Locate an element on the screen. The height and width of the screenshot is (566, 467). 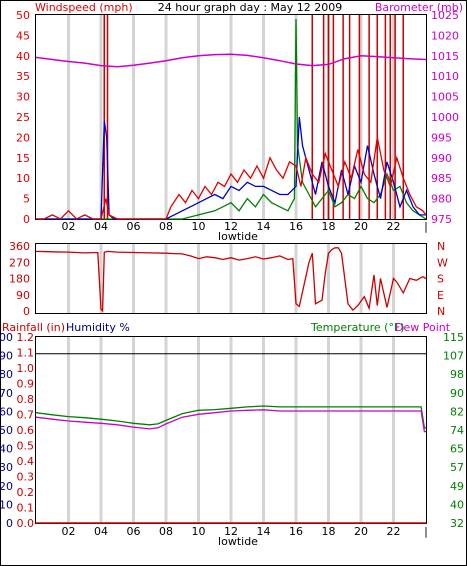
wind-tick-label: 15 is located at coordinates (23, 158).